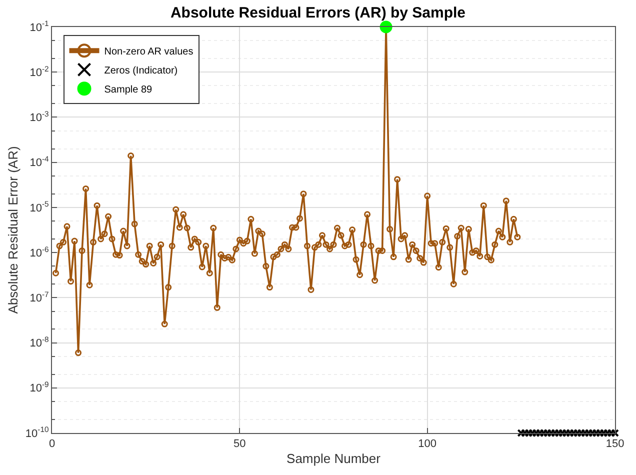 The height and width of the screenshot is (475, 636). Describe the element at coordinates (52, 444) in the screenshot. I see `x-tick-label: 0` at that location.